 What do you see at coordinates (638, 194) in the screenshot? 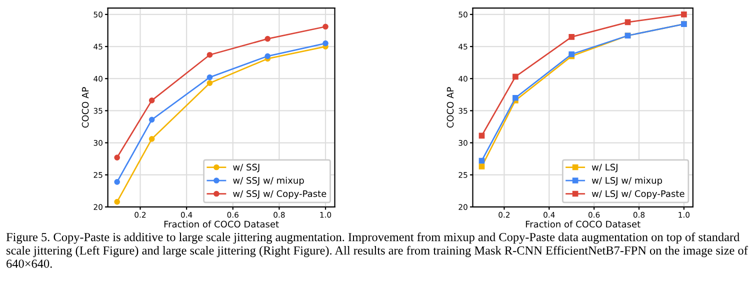
I see `legend-label: w/ LSJ w/ Copy-Paste` at bounding box center [638, 194].